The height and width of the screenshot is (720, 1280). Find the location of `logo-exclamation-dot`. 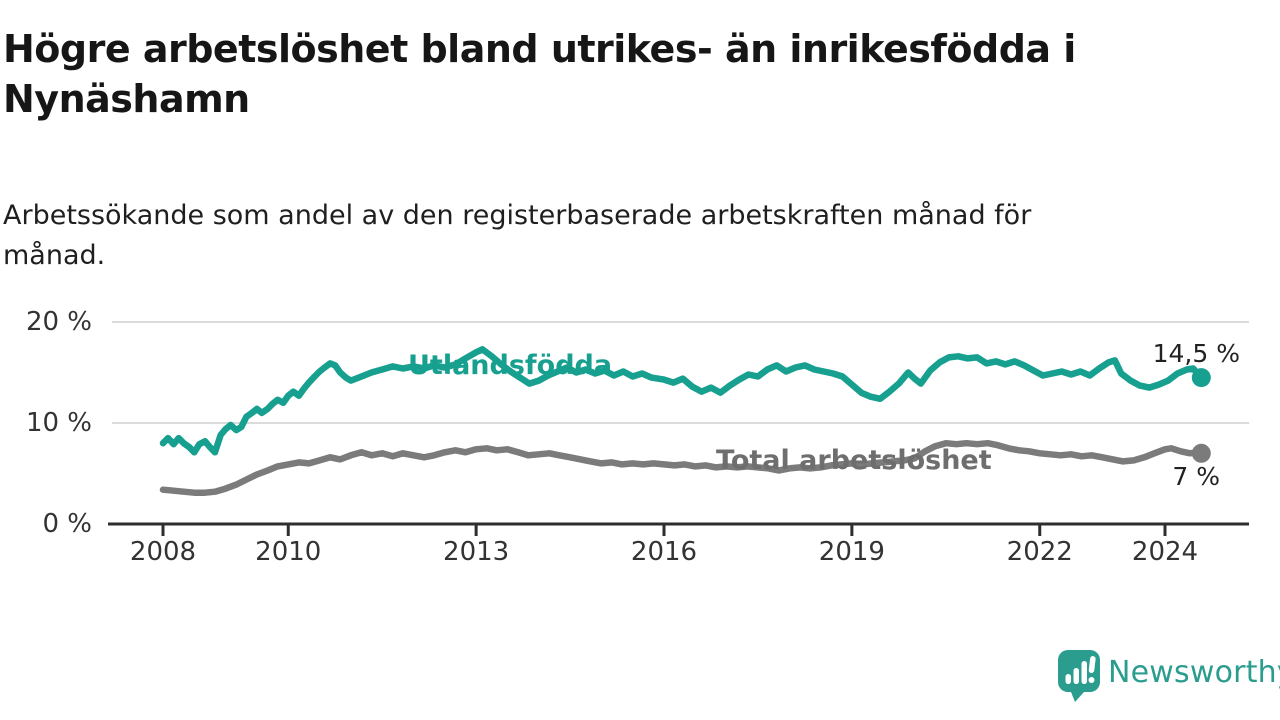

logo-exclamation-dot is located at coordinates (1091, 680).